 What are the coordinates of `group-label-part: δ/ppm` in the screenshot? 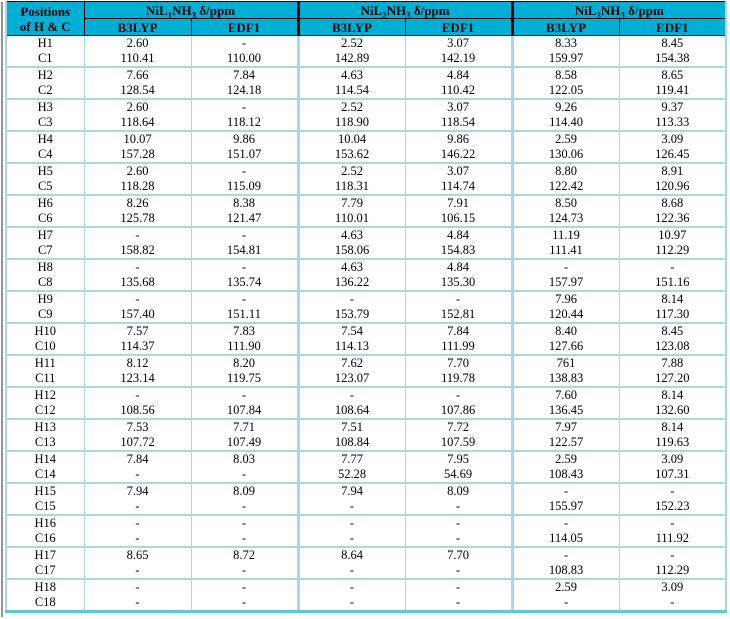 It's located at (644, 10).